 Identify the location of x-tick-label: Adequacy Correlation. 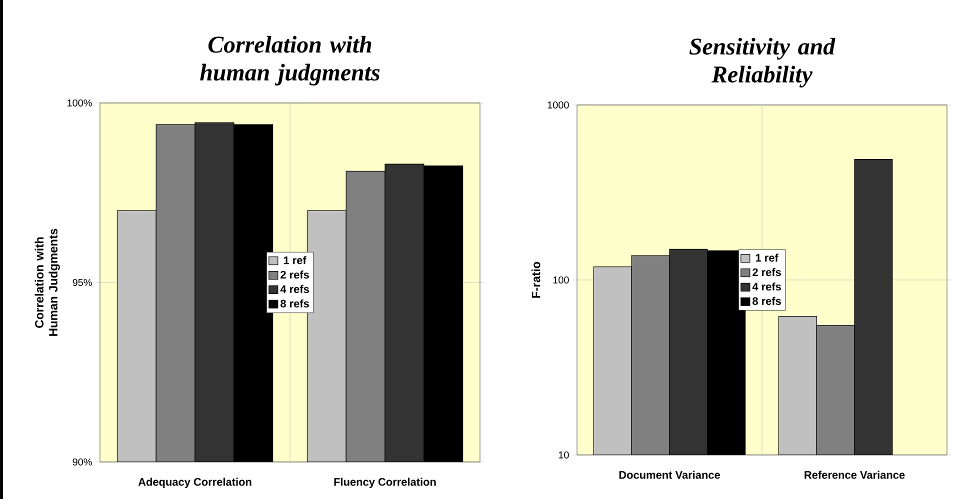
(195, 483).